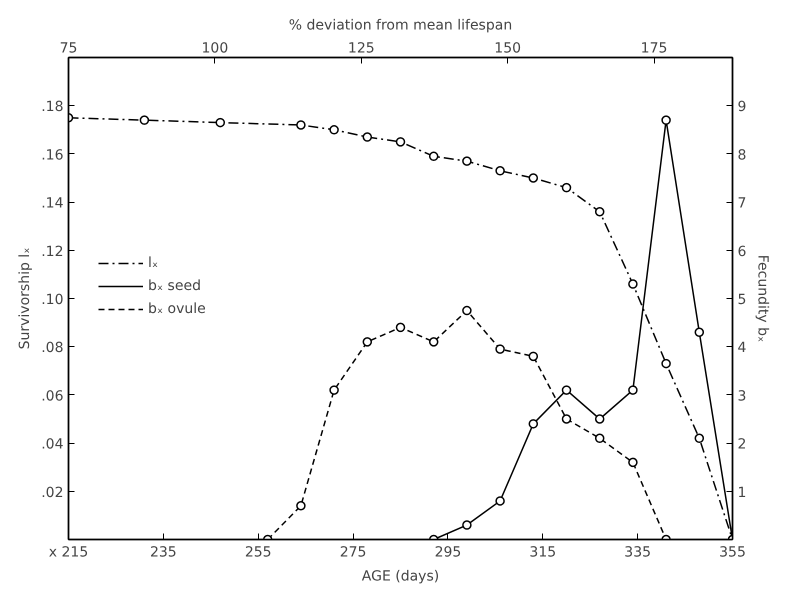 The width and height of the screenshot is (785, 605). I want to click on legend-label: bₓ ovule, so click(177, 309).